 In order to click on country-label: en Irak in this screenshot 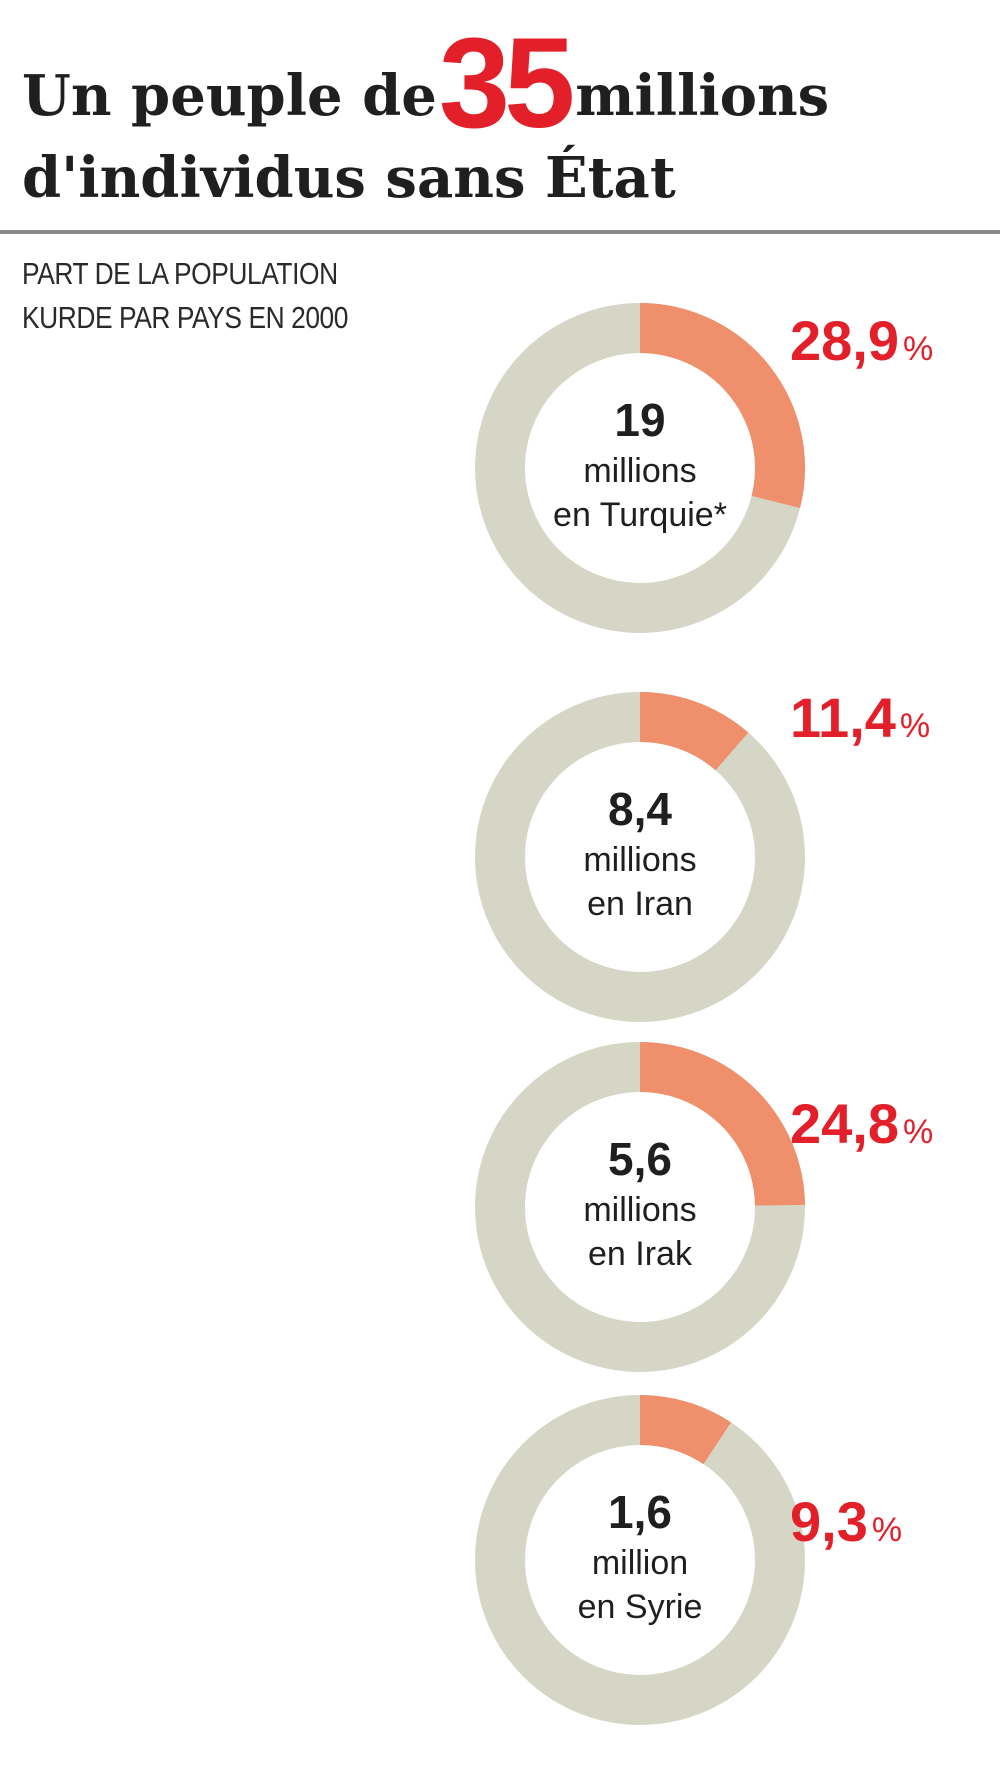, I will do `click(640, 1254)`.